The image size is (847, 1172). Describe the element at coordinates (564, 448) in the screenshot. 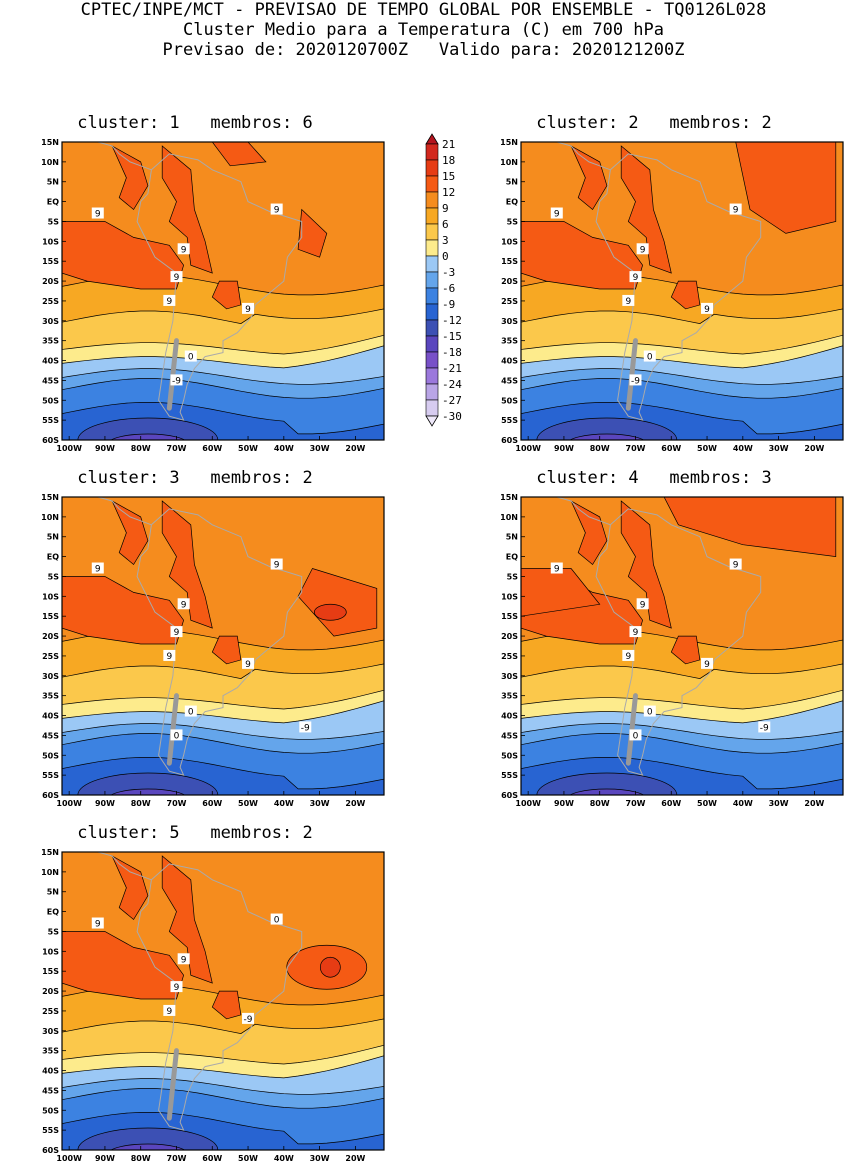

I see `lon-label: 90W` at that location.